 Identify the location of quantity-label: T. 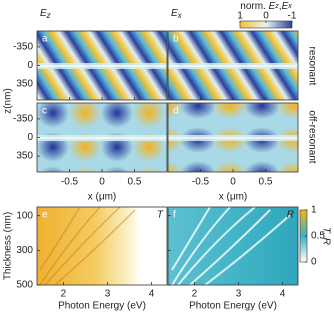
(160, 215).